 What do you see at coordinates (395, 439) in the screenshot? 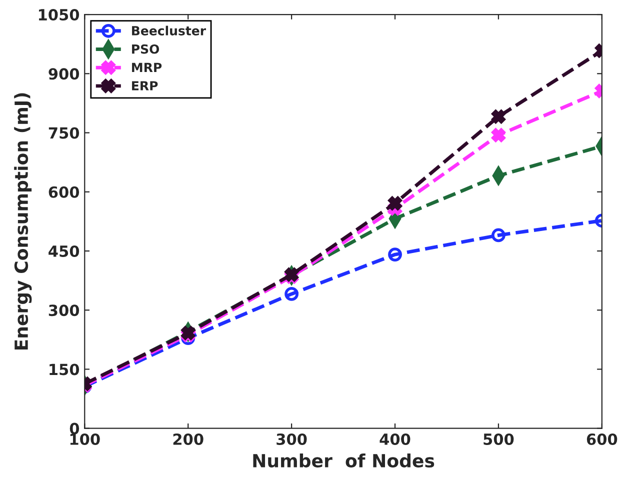
I see `x-tick-label: 400` at bounding box center [395, 439].